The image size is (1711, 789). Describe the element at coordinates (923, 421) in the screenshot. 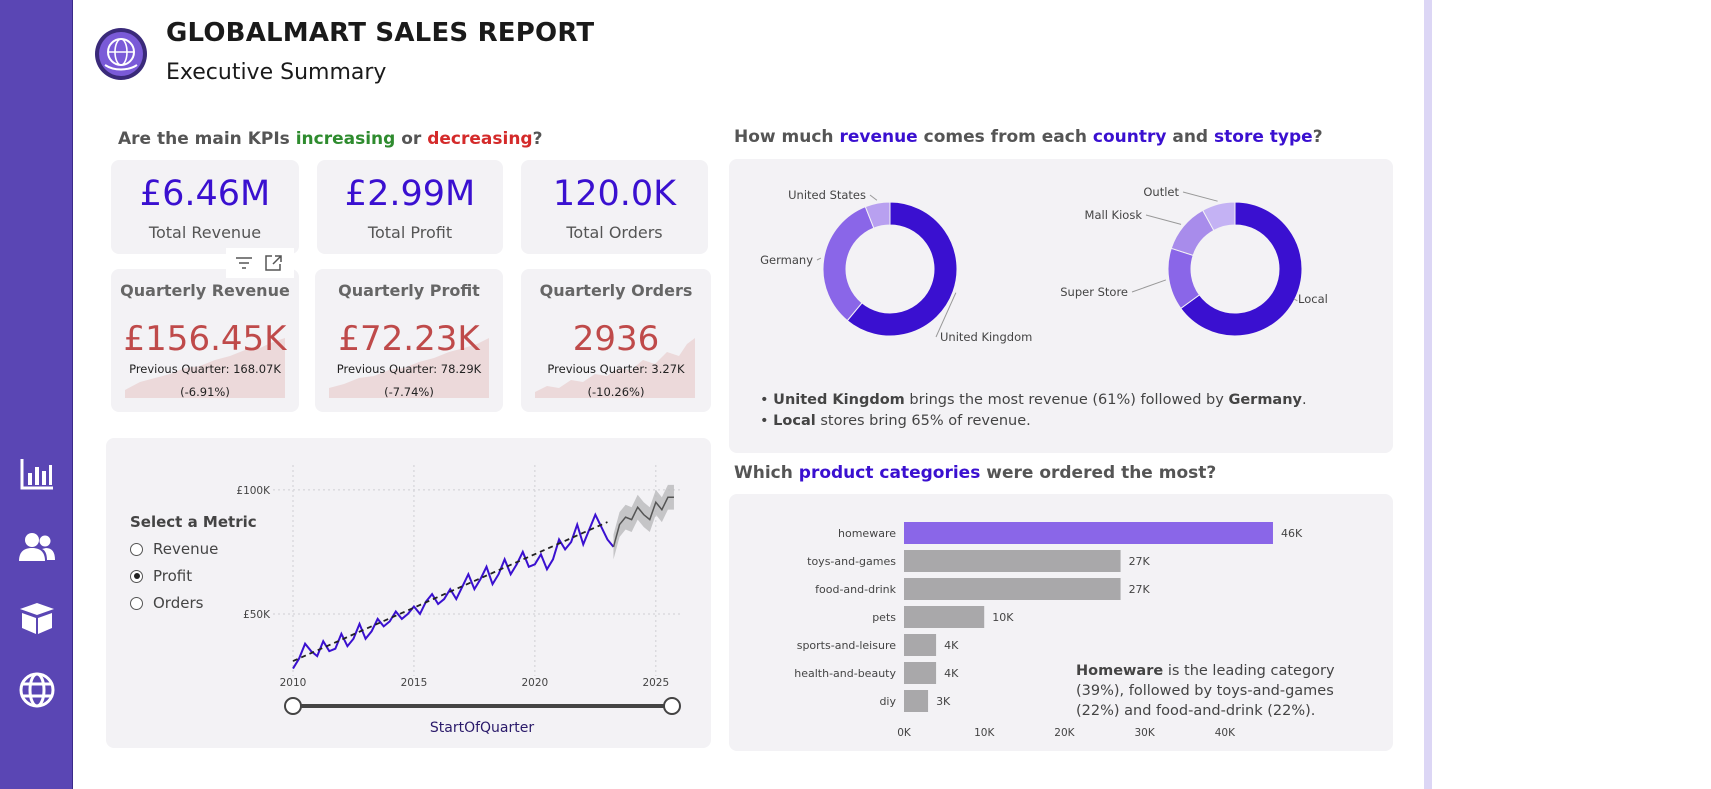

I see `insight-text: stores bring 65% of revenue.` at that location.